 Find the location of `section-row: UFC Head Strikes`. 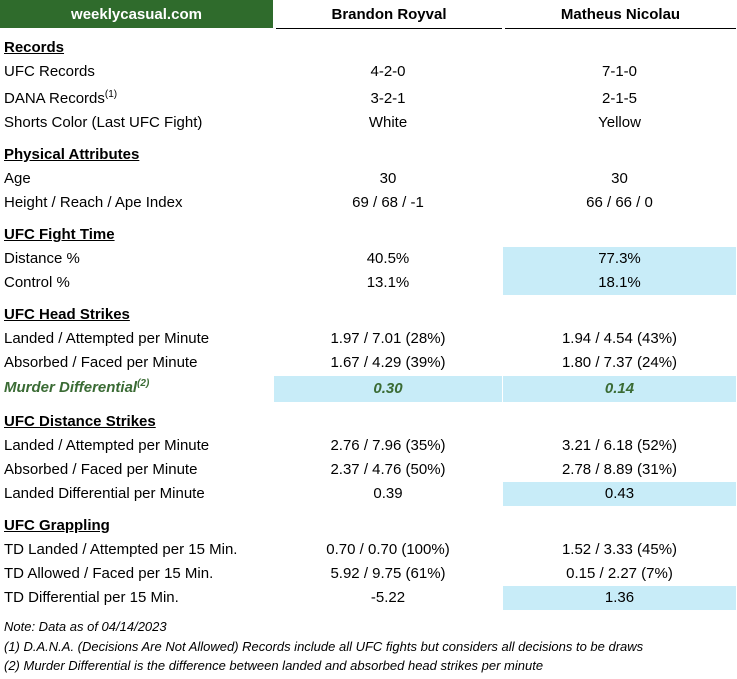

section-row: UFC Head Strikes is located at coordinates (368, 315).